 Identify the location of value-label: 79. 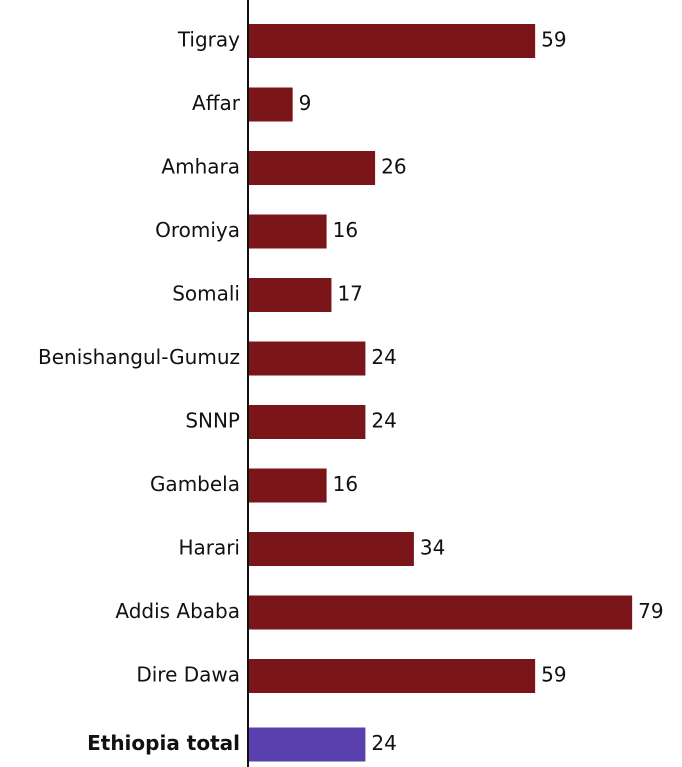
(650, 611).